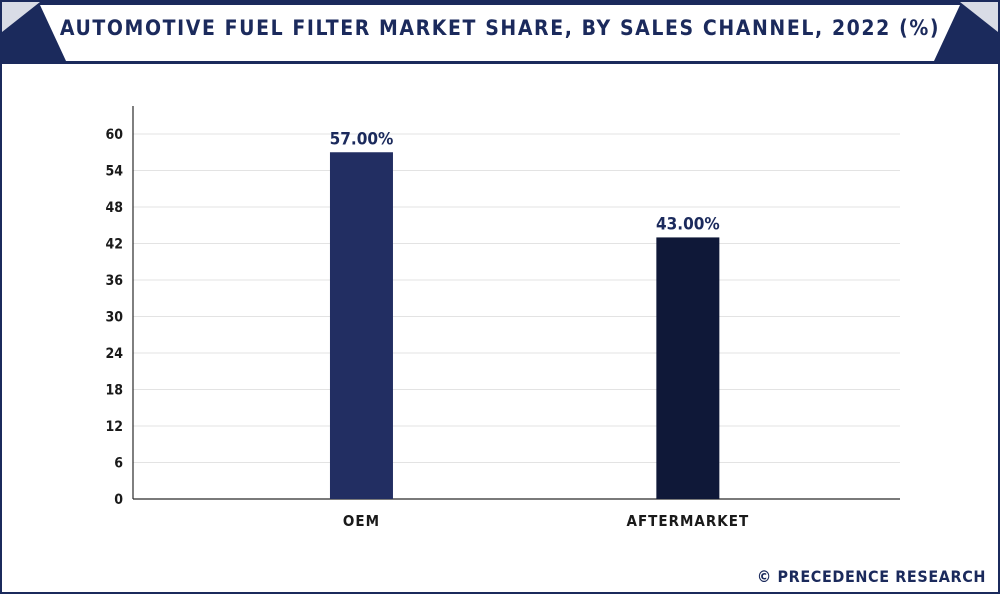 This screenshot has width=1000, height=594. I want to click on data-label-aftermarket: 43.00%, so click(688, 224).